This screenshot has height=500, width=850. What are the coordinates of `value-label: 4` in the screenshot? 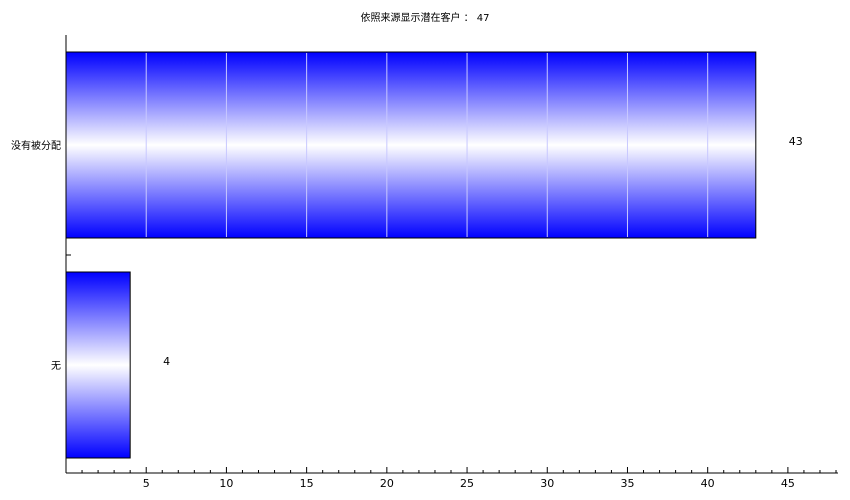 It's located at (166, 361).